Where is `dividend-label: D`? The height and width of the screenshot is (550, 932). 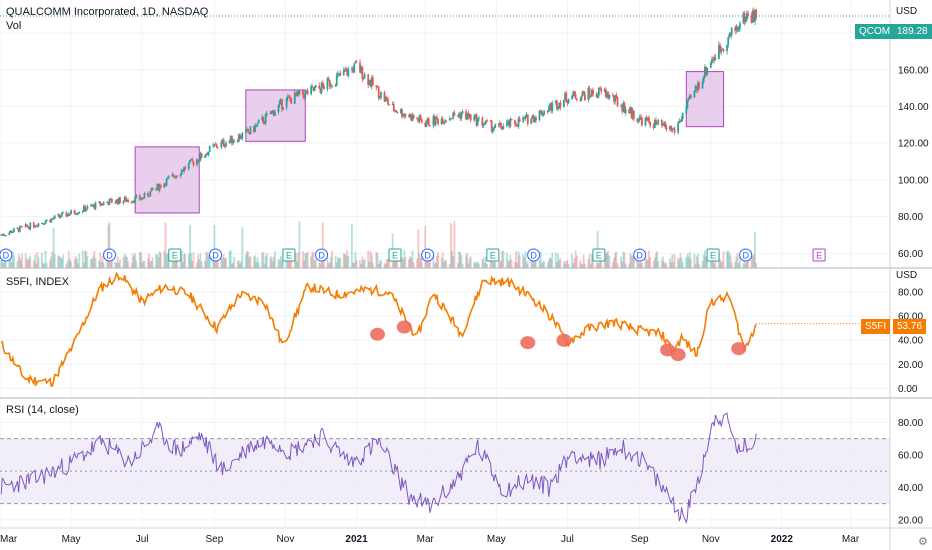 dividend-label: D is located at coordinates (427, 256).